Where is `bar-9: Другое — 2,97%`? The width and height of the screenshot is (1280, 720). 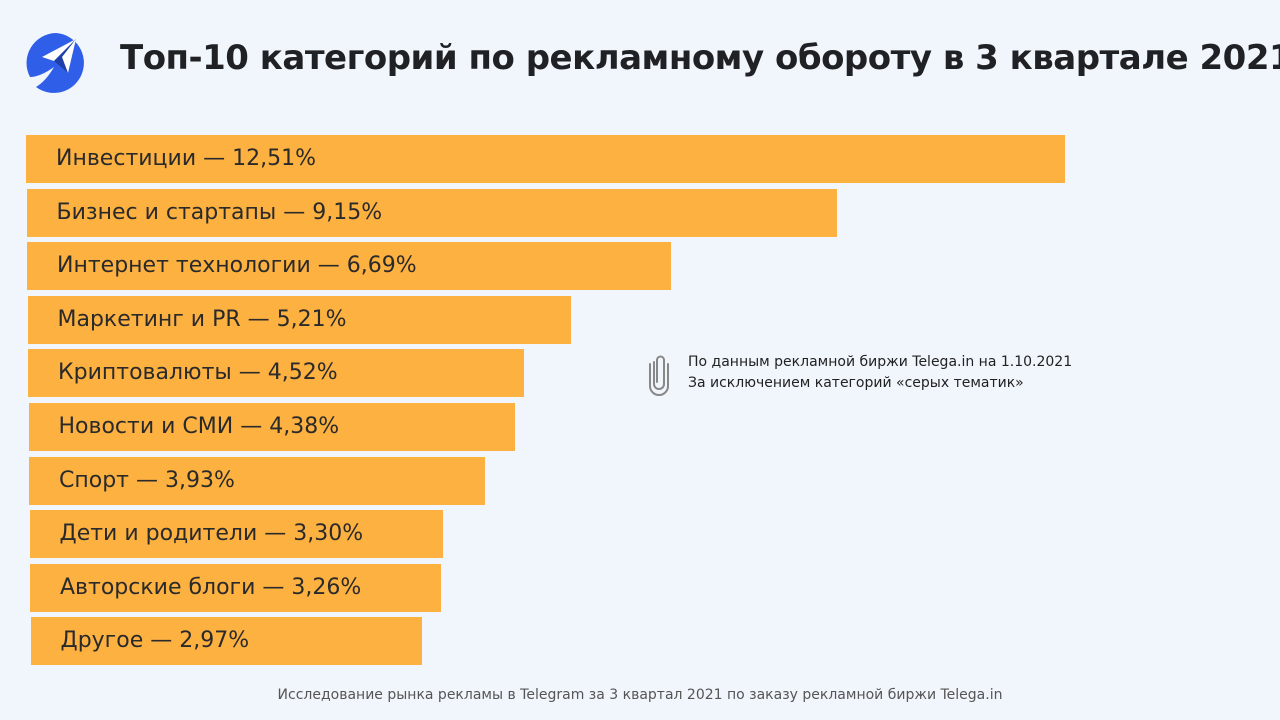
bar-9: Другое — 2,97% is located at coordinates (226, 641).